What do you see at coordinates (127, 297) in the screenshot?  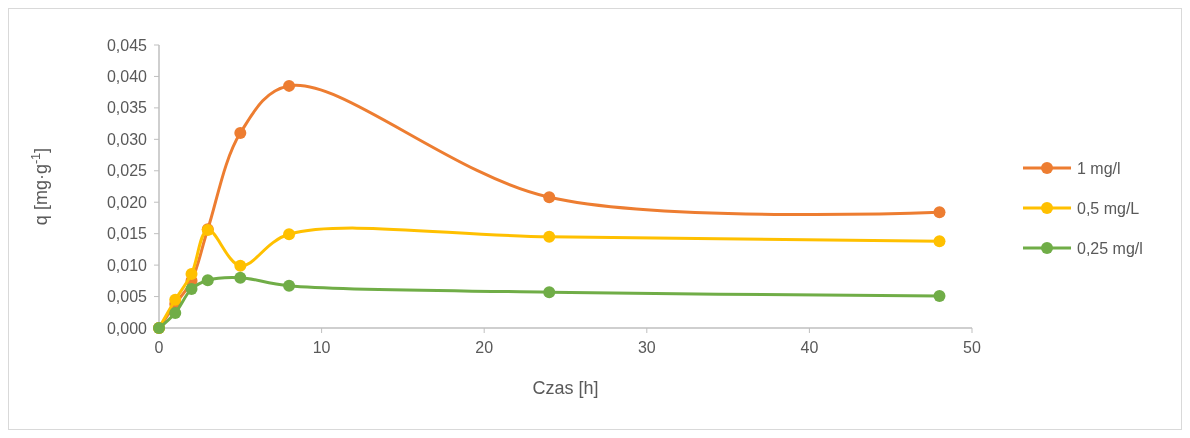 I see `y-tick-label: 0,005` at bounding box center [127, 297].